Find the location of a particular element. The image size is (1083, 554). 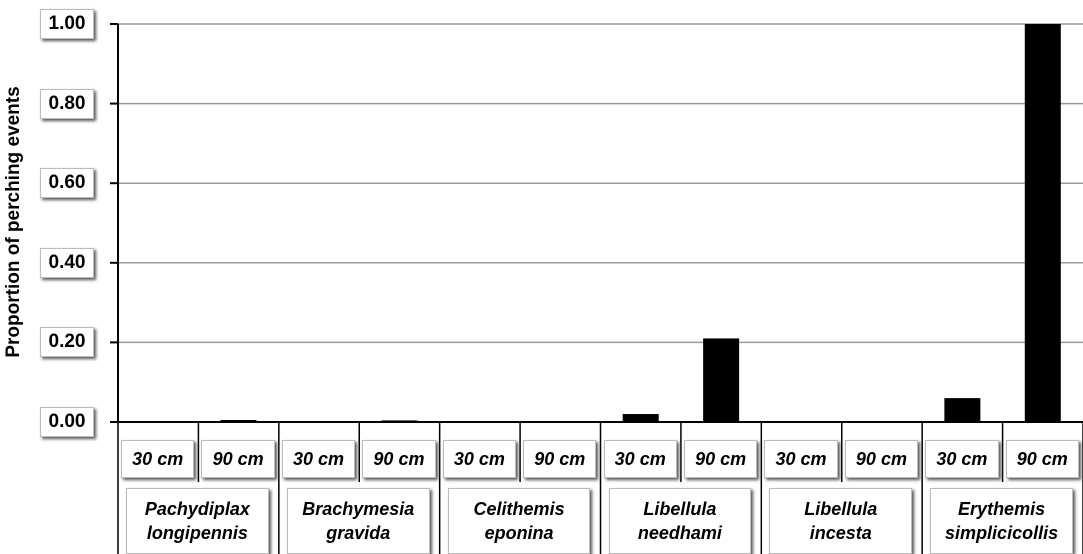

group-label: Celithemis eponina is located at coordinates (519, 521).